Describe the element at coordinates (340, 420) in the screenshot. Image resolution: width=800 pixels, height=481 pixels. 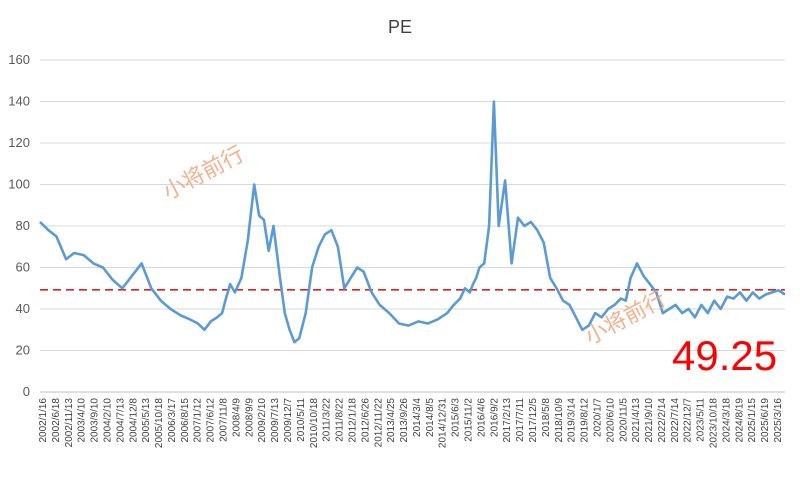
I see `x-tick-label: 2011/8/22` at that location.